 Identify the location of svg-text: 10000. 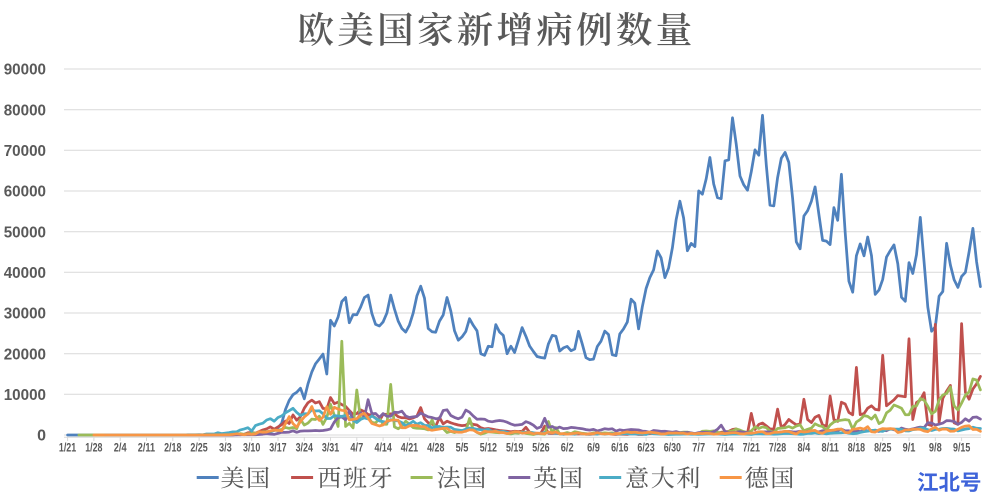
(25, 395).